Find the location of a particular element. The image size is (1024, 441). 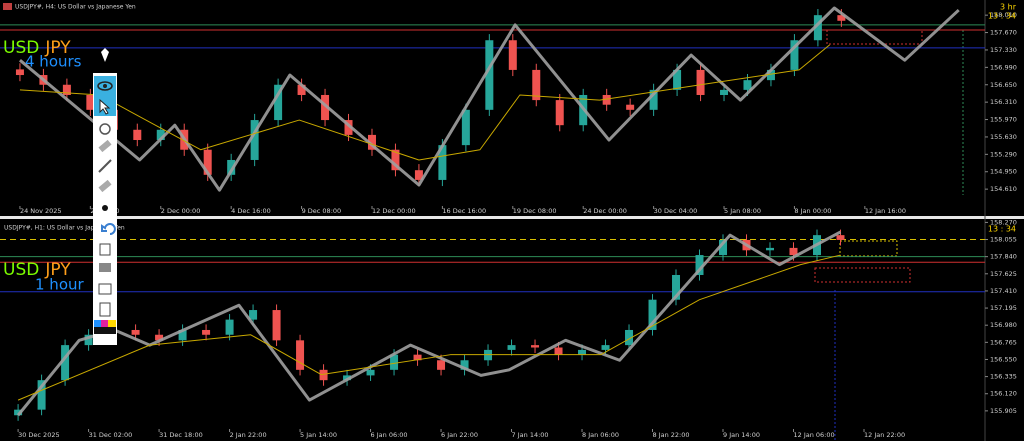

drawing-toolbar is located at coordinates (105, 196).